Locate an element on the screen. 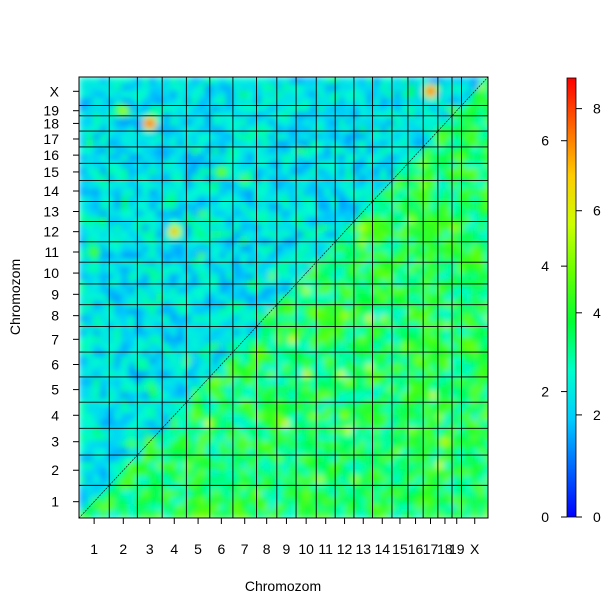  y-tick-label: 8 is located at coordinates (55, 316).